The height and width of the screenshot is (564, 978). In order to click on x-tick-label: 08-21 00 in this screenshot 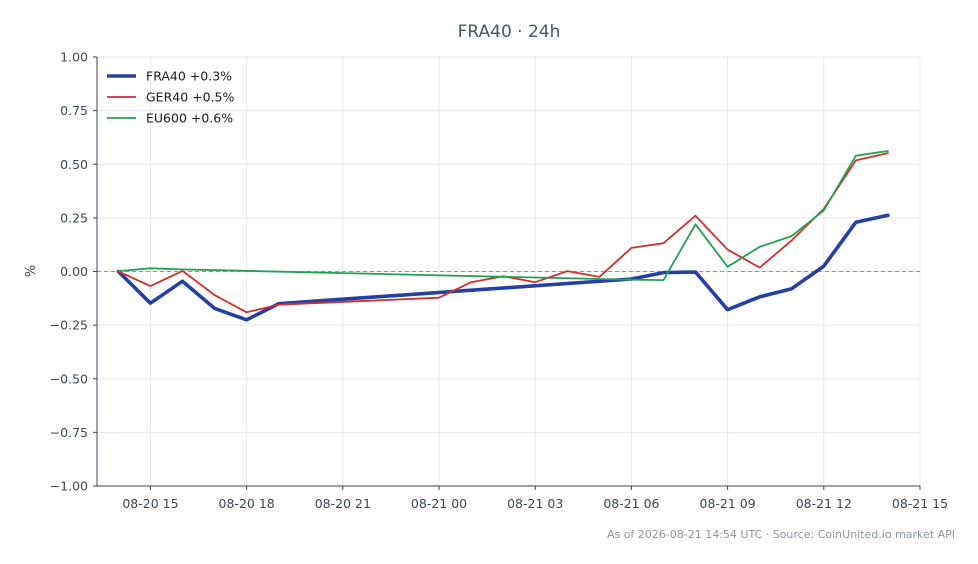, I will do `click(439, 503)`.